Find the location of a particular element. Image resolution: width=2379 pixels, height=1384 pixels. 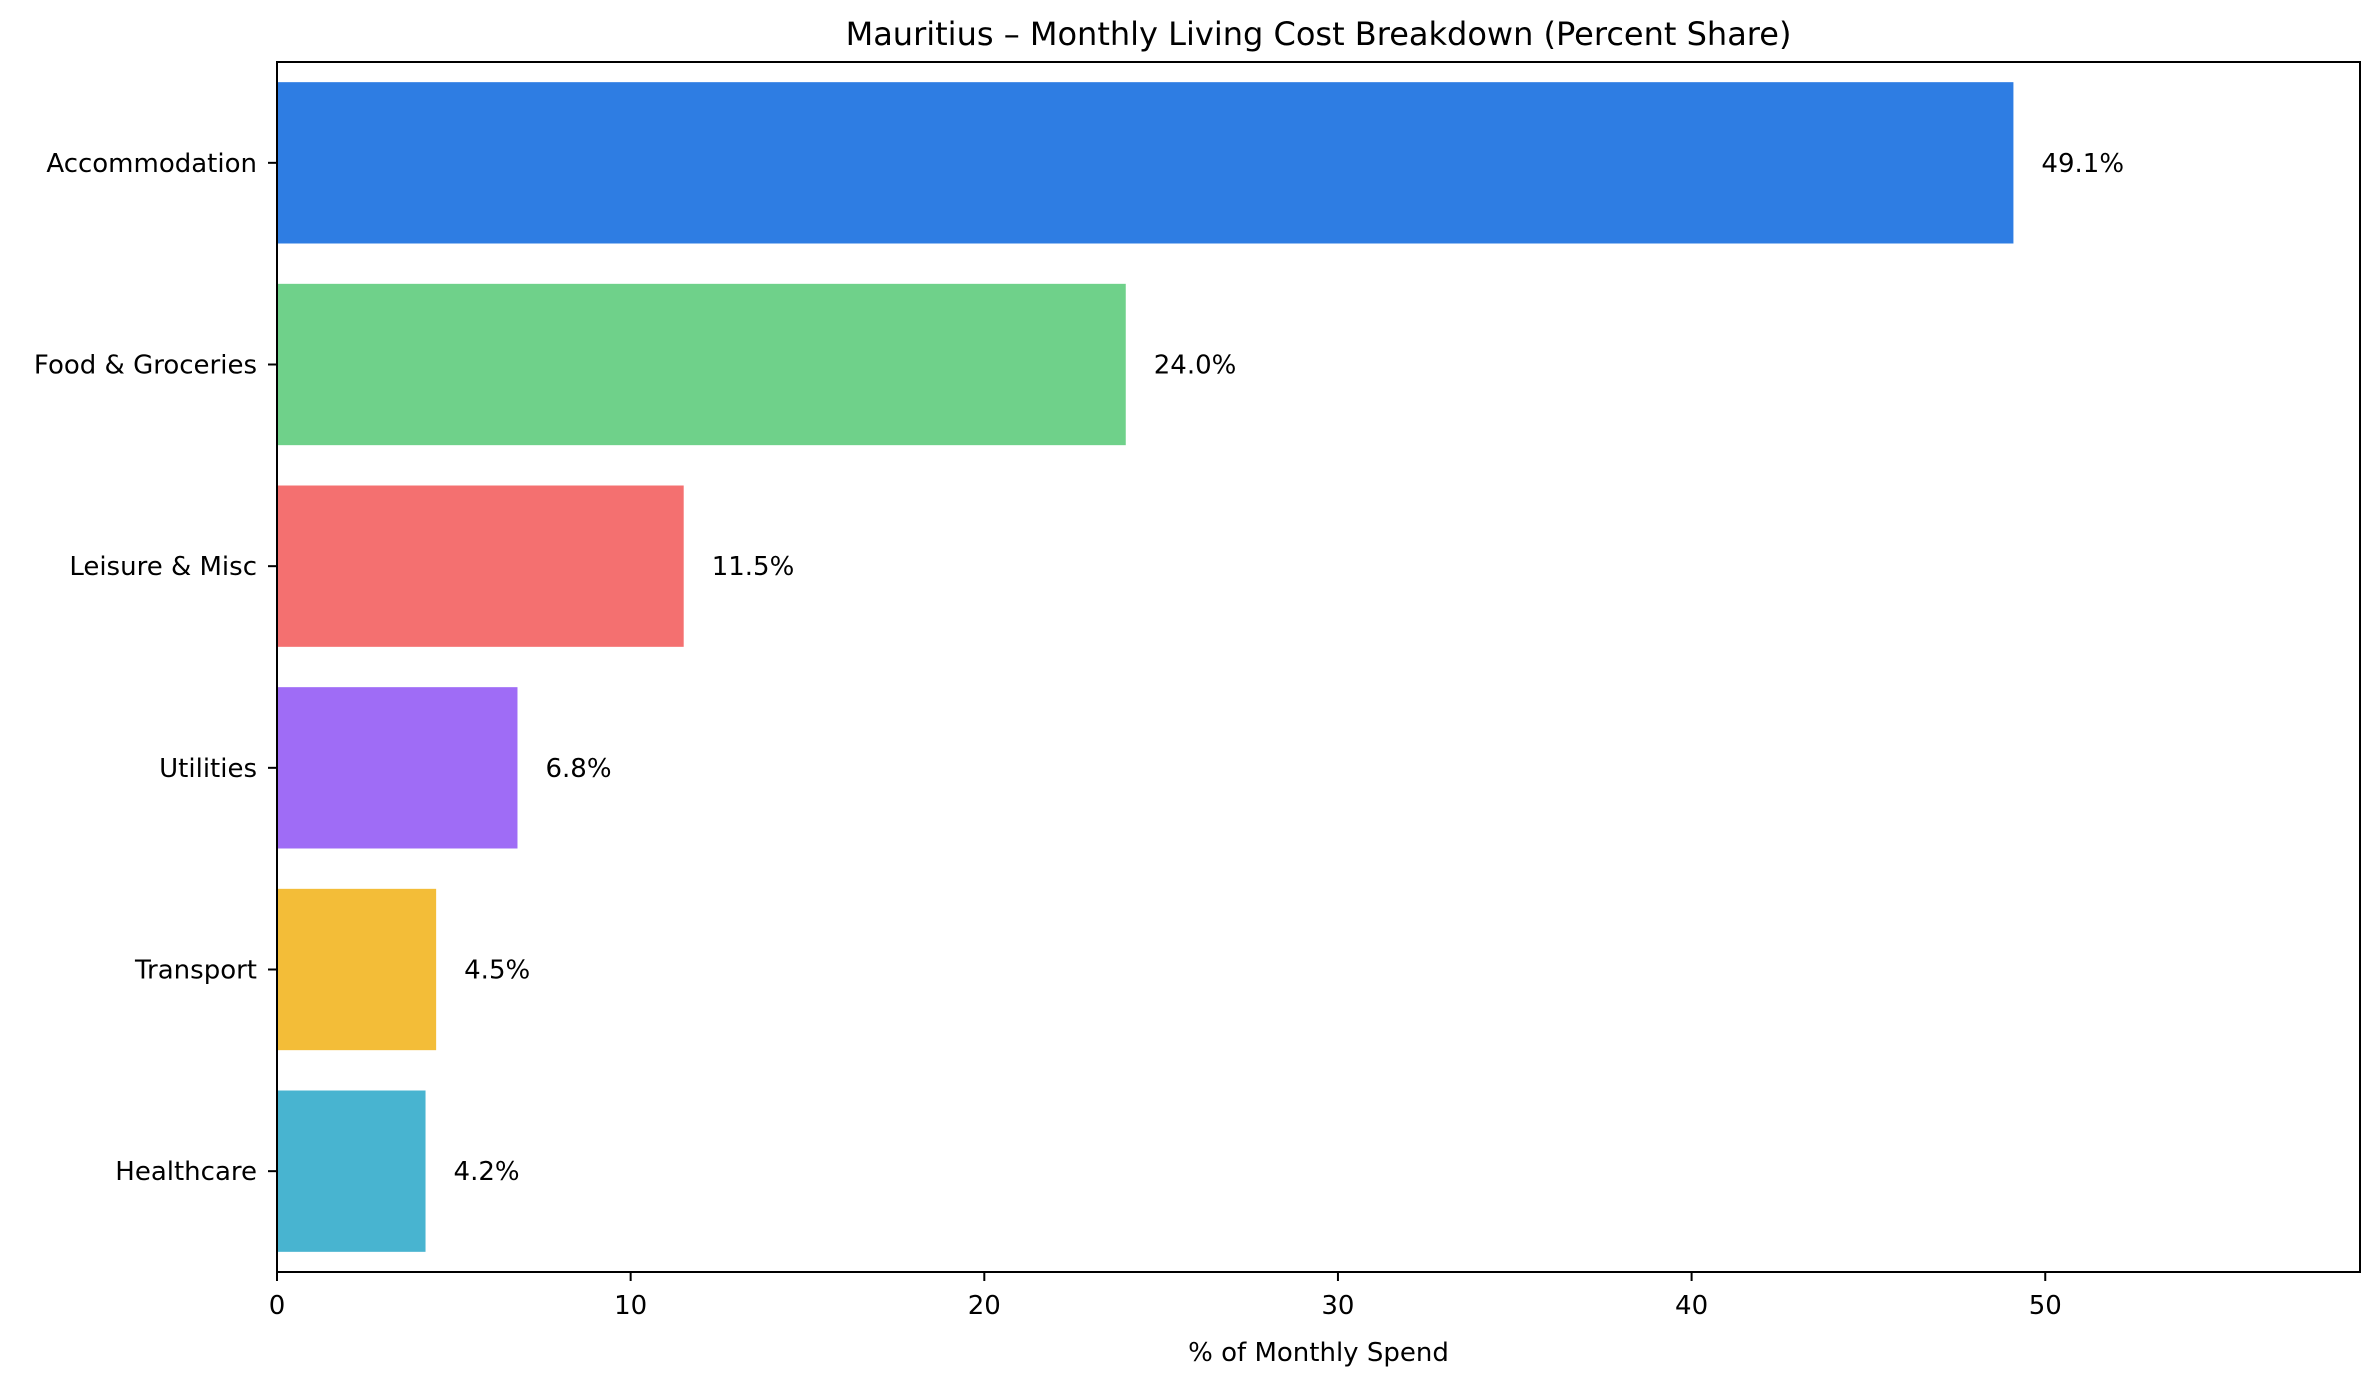

x-tick-label: 0 is located at coordinates (277, 1306).